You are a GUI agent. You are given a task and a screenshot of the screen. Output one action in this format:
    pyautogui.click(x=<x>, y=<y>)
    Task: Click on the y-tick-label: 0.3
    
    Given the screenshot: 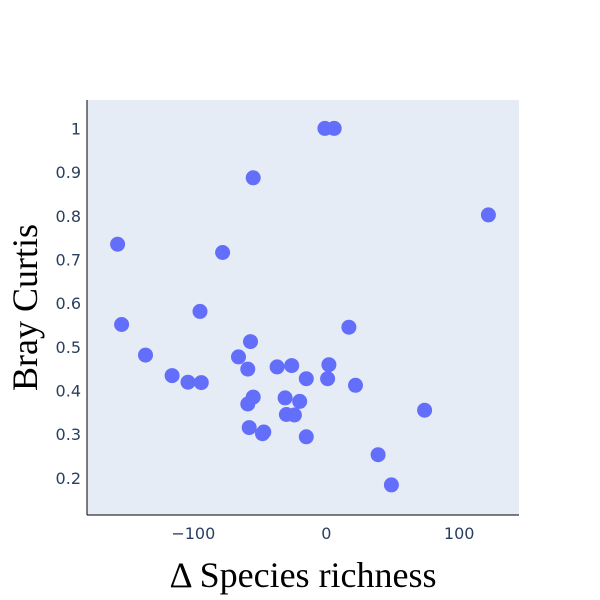 What is the action you would take?
    pyautogui.click(x=68, y=434)
    